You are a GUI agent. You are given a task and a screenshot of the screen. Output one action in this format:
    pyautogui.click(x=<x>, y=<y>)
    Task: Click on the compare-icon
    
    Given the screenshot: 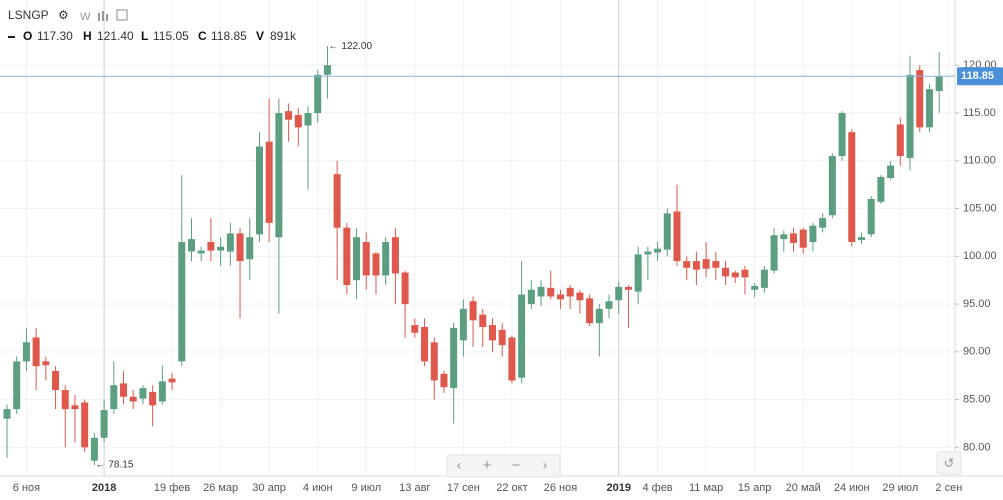 What is the action you would take?
    pyautogui.click(x=122, y=15)
    